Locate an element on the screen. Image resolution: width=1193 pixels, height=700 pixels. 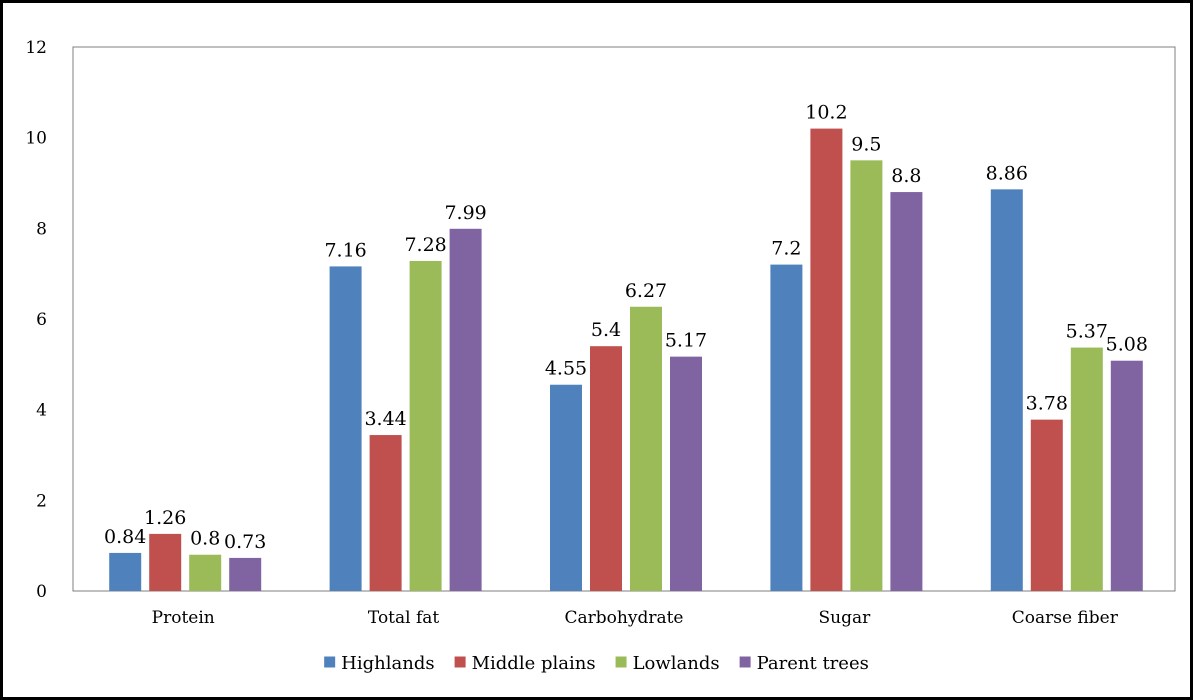
data-label: 6.27 is located at coordinates (646, 291).